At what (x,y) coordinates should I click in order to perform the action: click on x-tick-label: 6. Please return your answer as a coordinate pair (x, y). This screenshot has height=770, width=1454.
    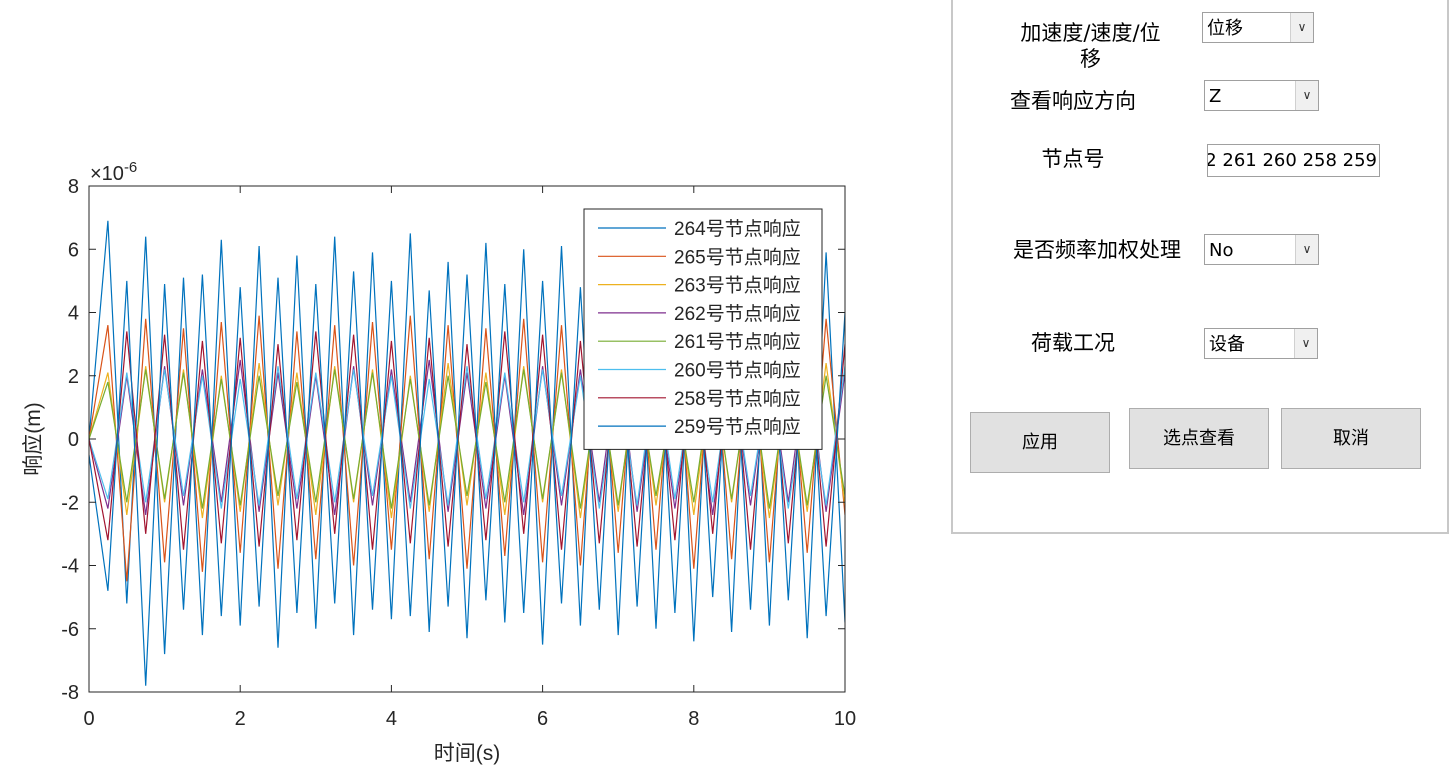
    Looking at the image, I should click on (542, 719).